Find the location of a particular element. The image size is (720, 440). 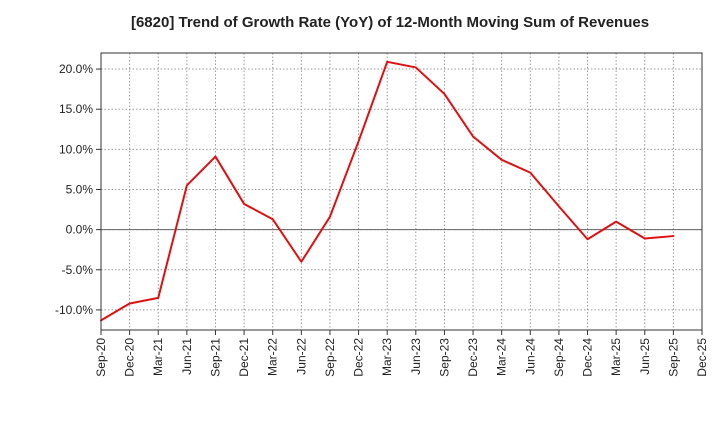

x-tick-label: Dec-24 is located at coordinates (588, 357).